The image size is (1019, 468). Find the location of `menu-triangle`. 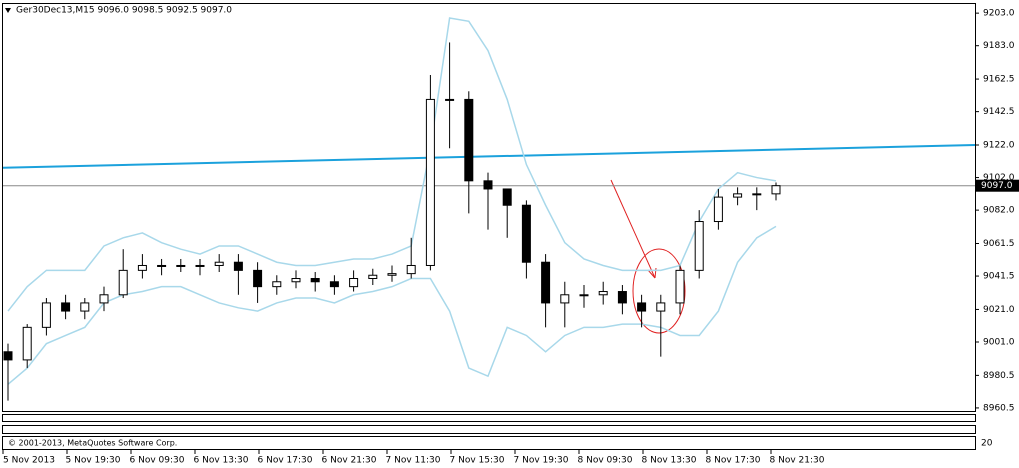

menu-triangle is located at coordinates (8, 10).